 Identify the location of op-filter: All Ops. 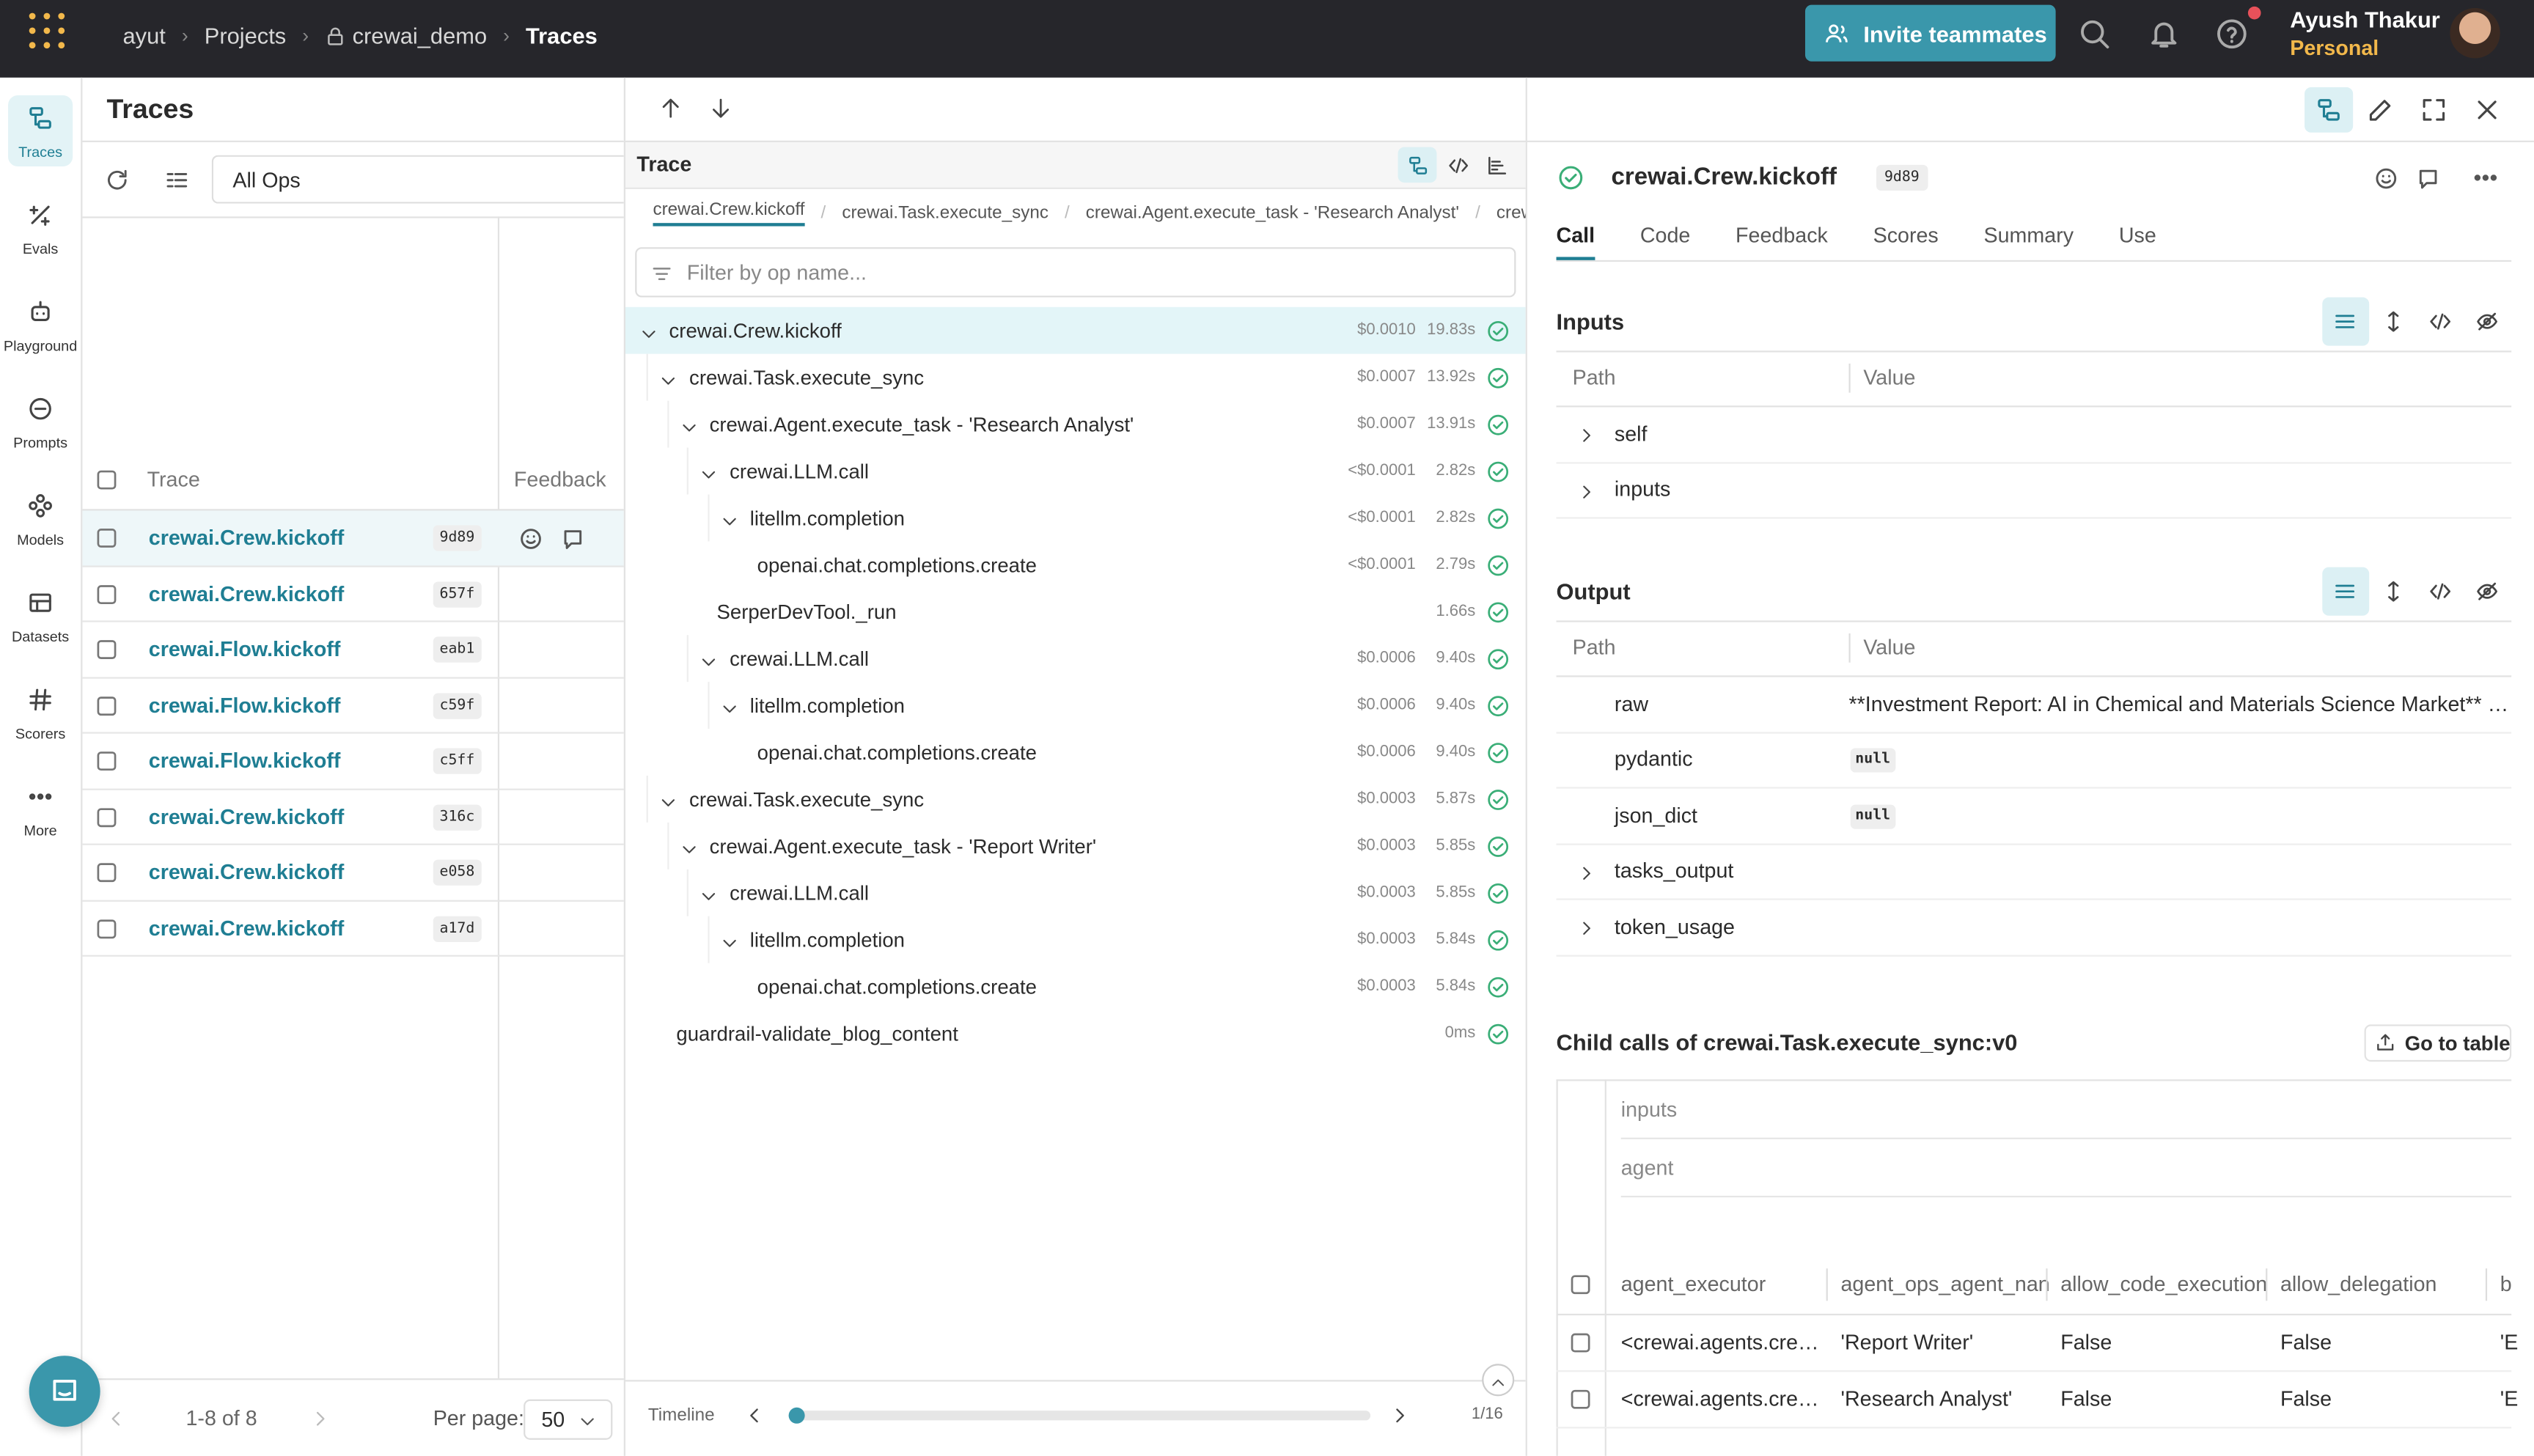
(417, 179).